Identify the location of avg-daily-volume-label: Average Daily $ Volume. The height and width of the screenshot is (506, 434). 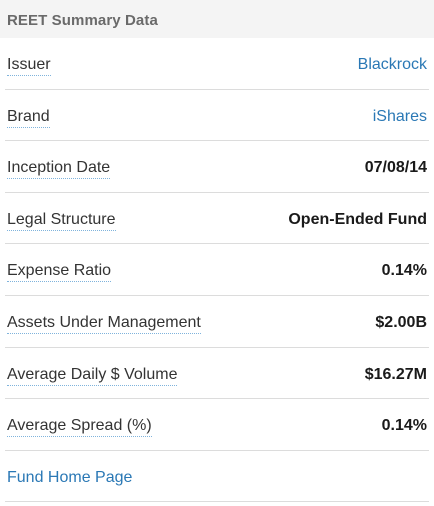
(92, 375).